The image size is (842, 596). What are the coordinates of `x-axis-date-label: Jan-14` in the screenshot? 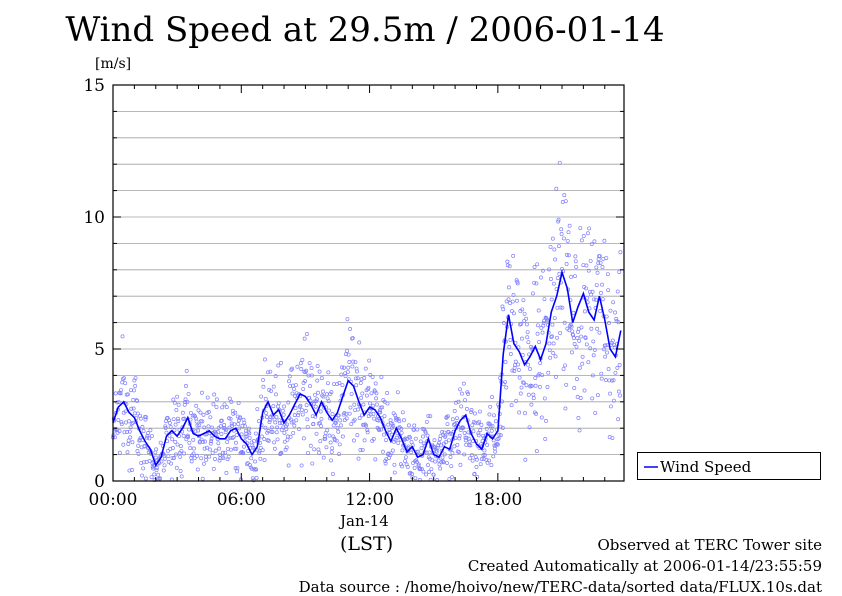 It's located at (364, 521).